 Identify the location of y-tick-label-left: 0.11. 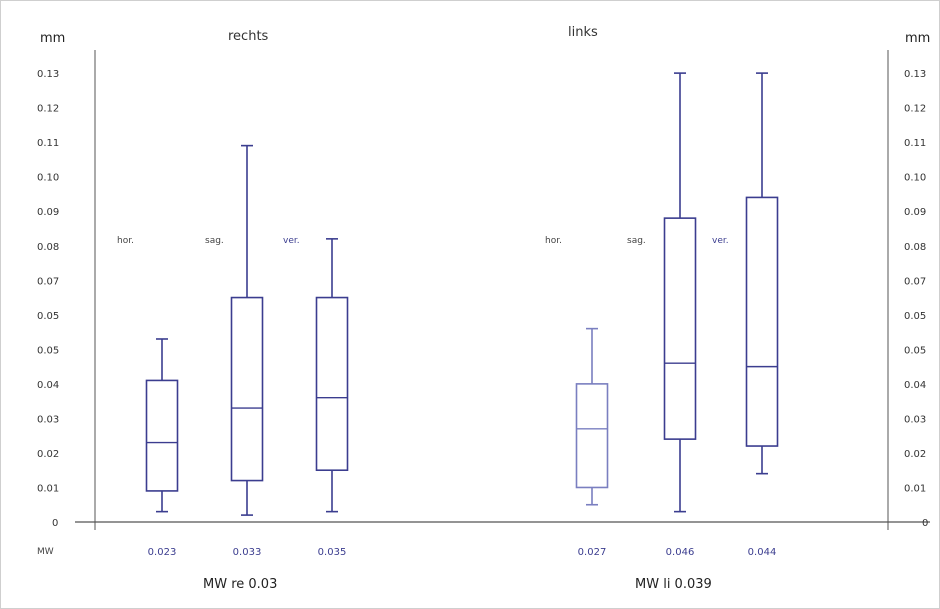
(48, 143).